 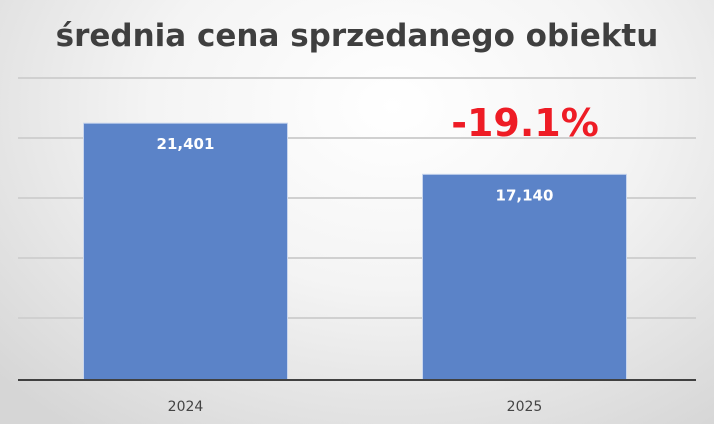 I want to click on percent-change-annotation: -19.1%, so click(x=525, y=123).